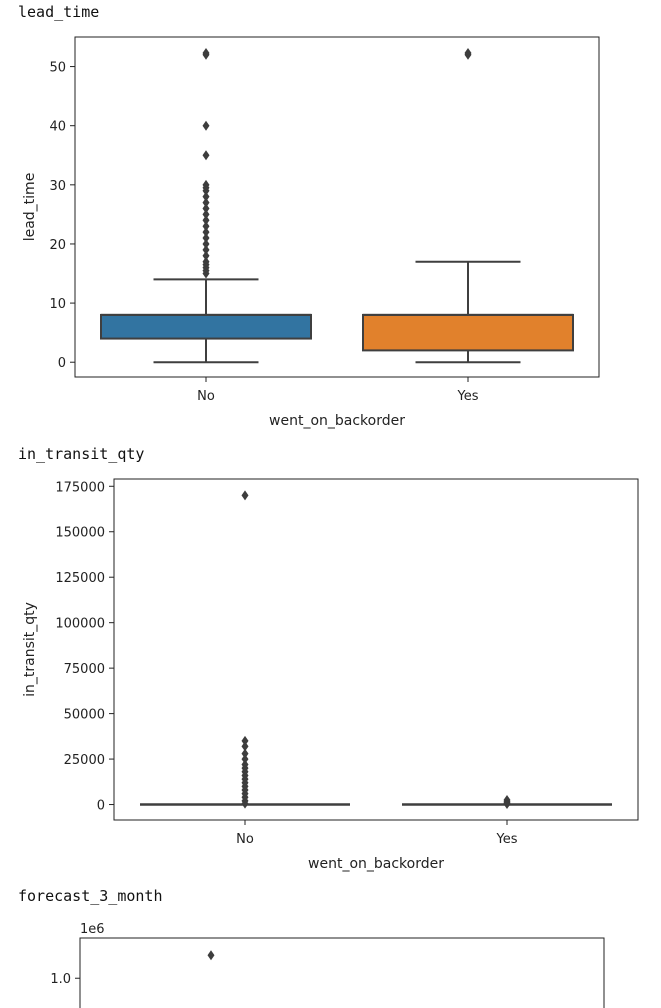 The image size is (661, 1008). What do you see at coordinates (59, 12) in the screenshot?
I see `cell-label-lead-time: lead_time` at bounding box center [59, 12].